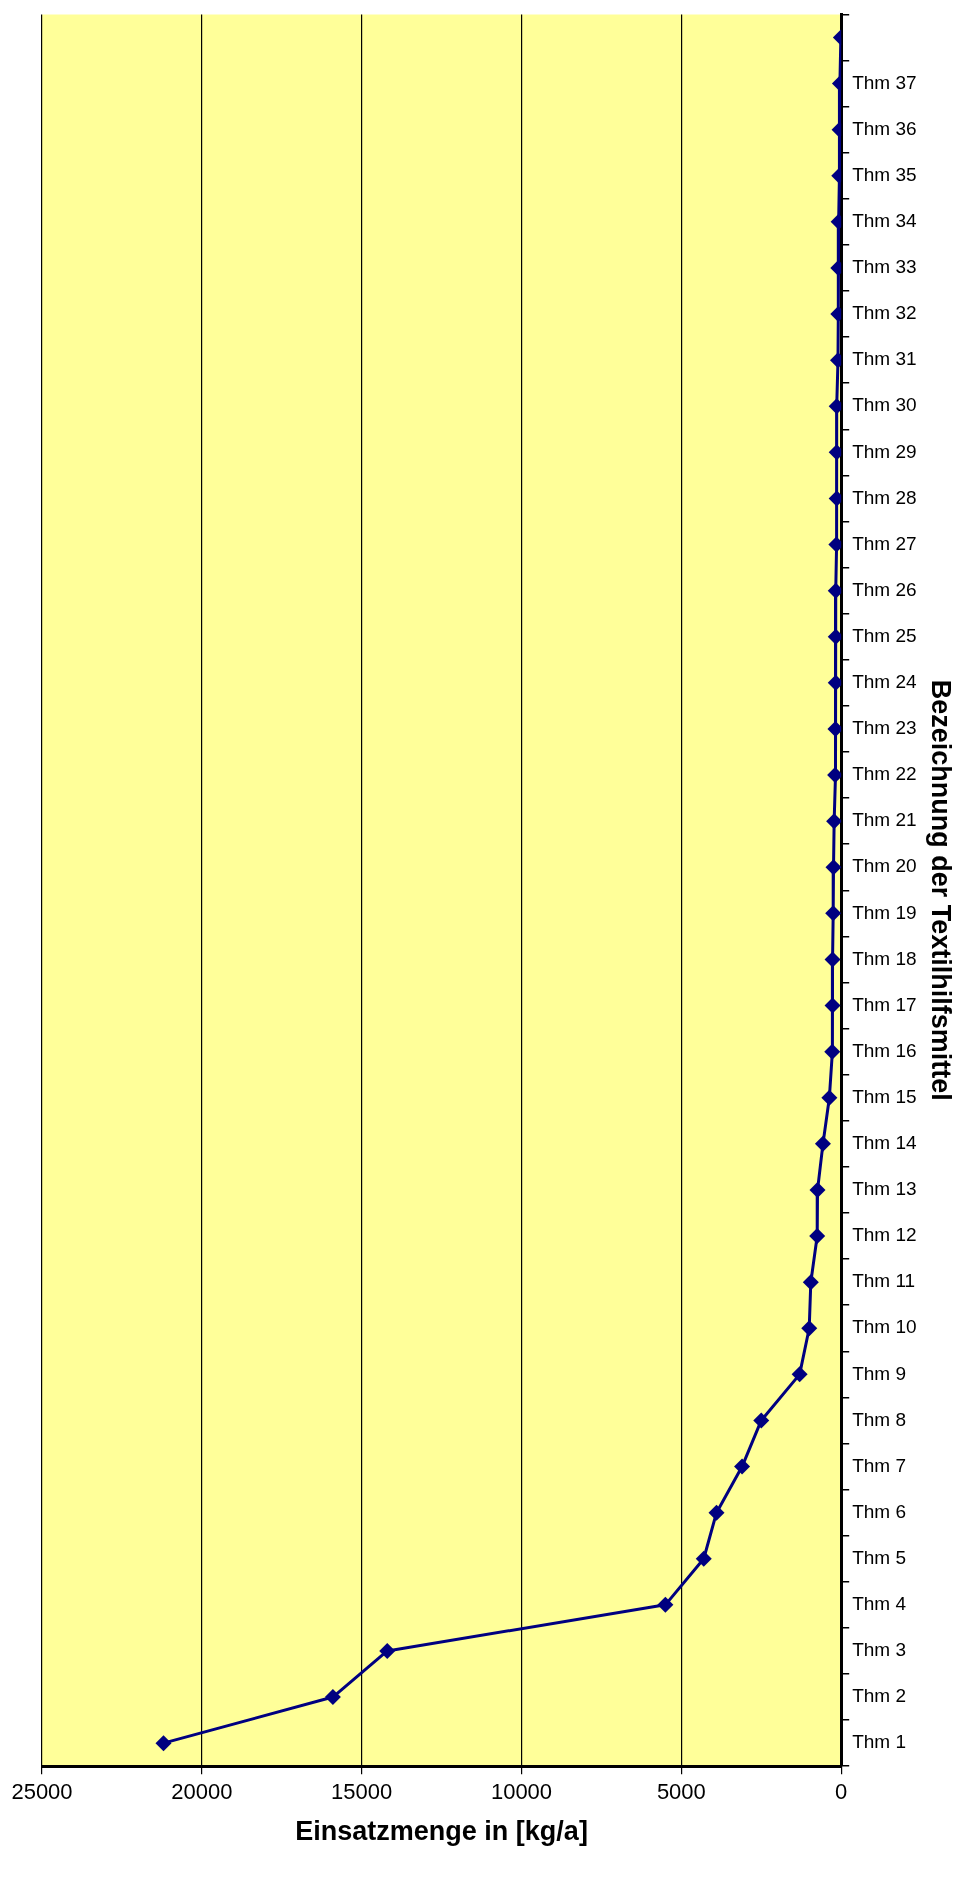  Describe the element at coordinates (884, 589) in the screenshot. I see `y-tick-label: Thm 26` at that location.